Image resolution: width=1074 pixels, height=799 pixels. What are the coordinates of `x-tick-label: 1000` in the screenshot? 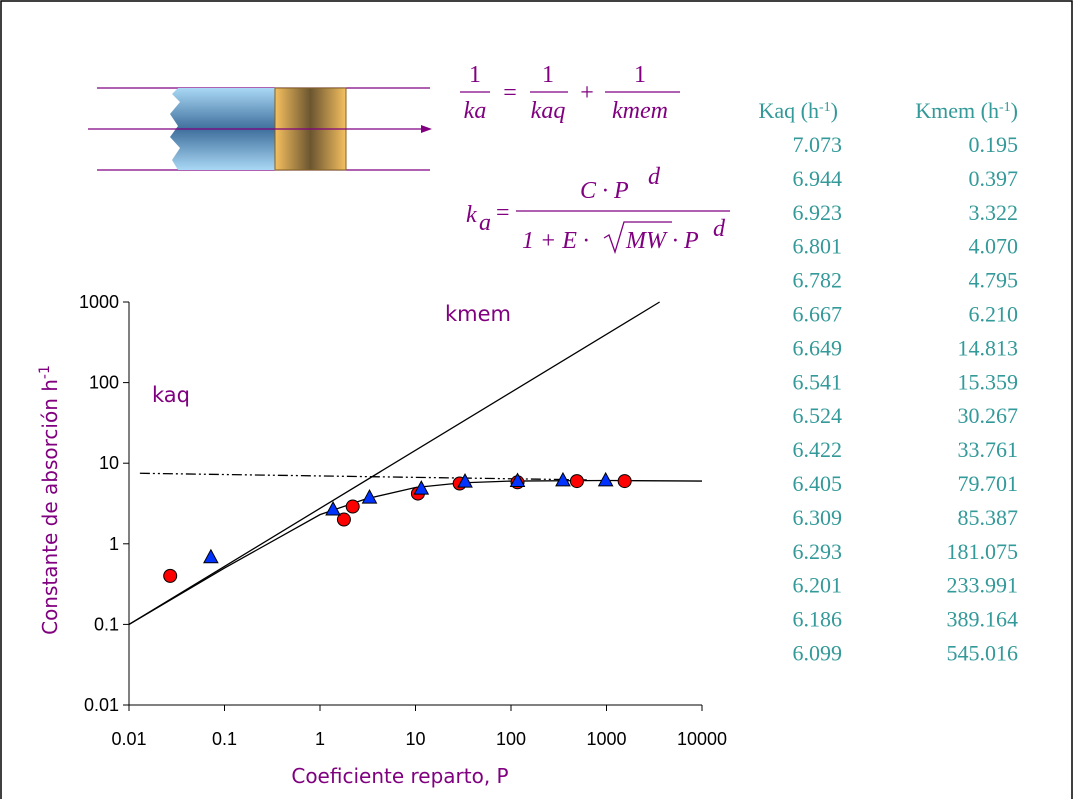 It's located at (606, 739).